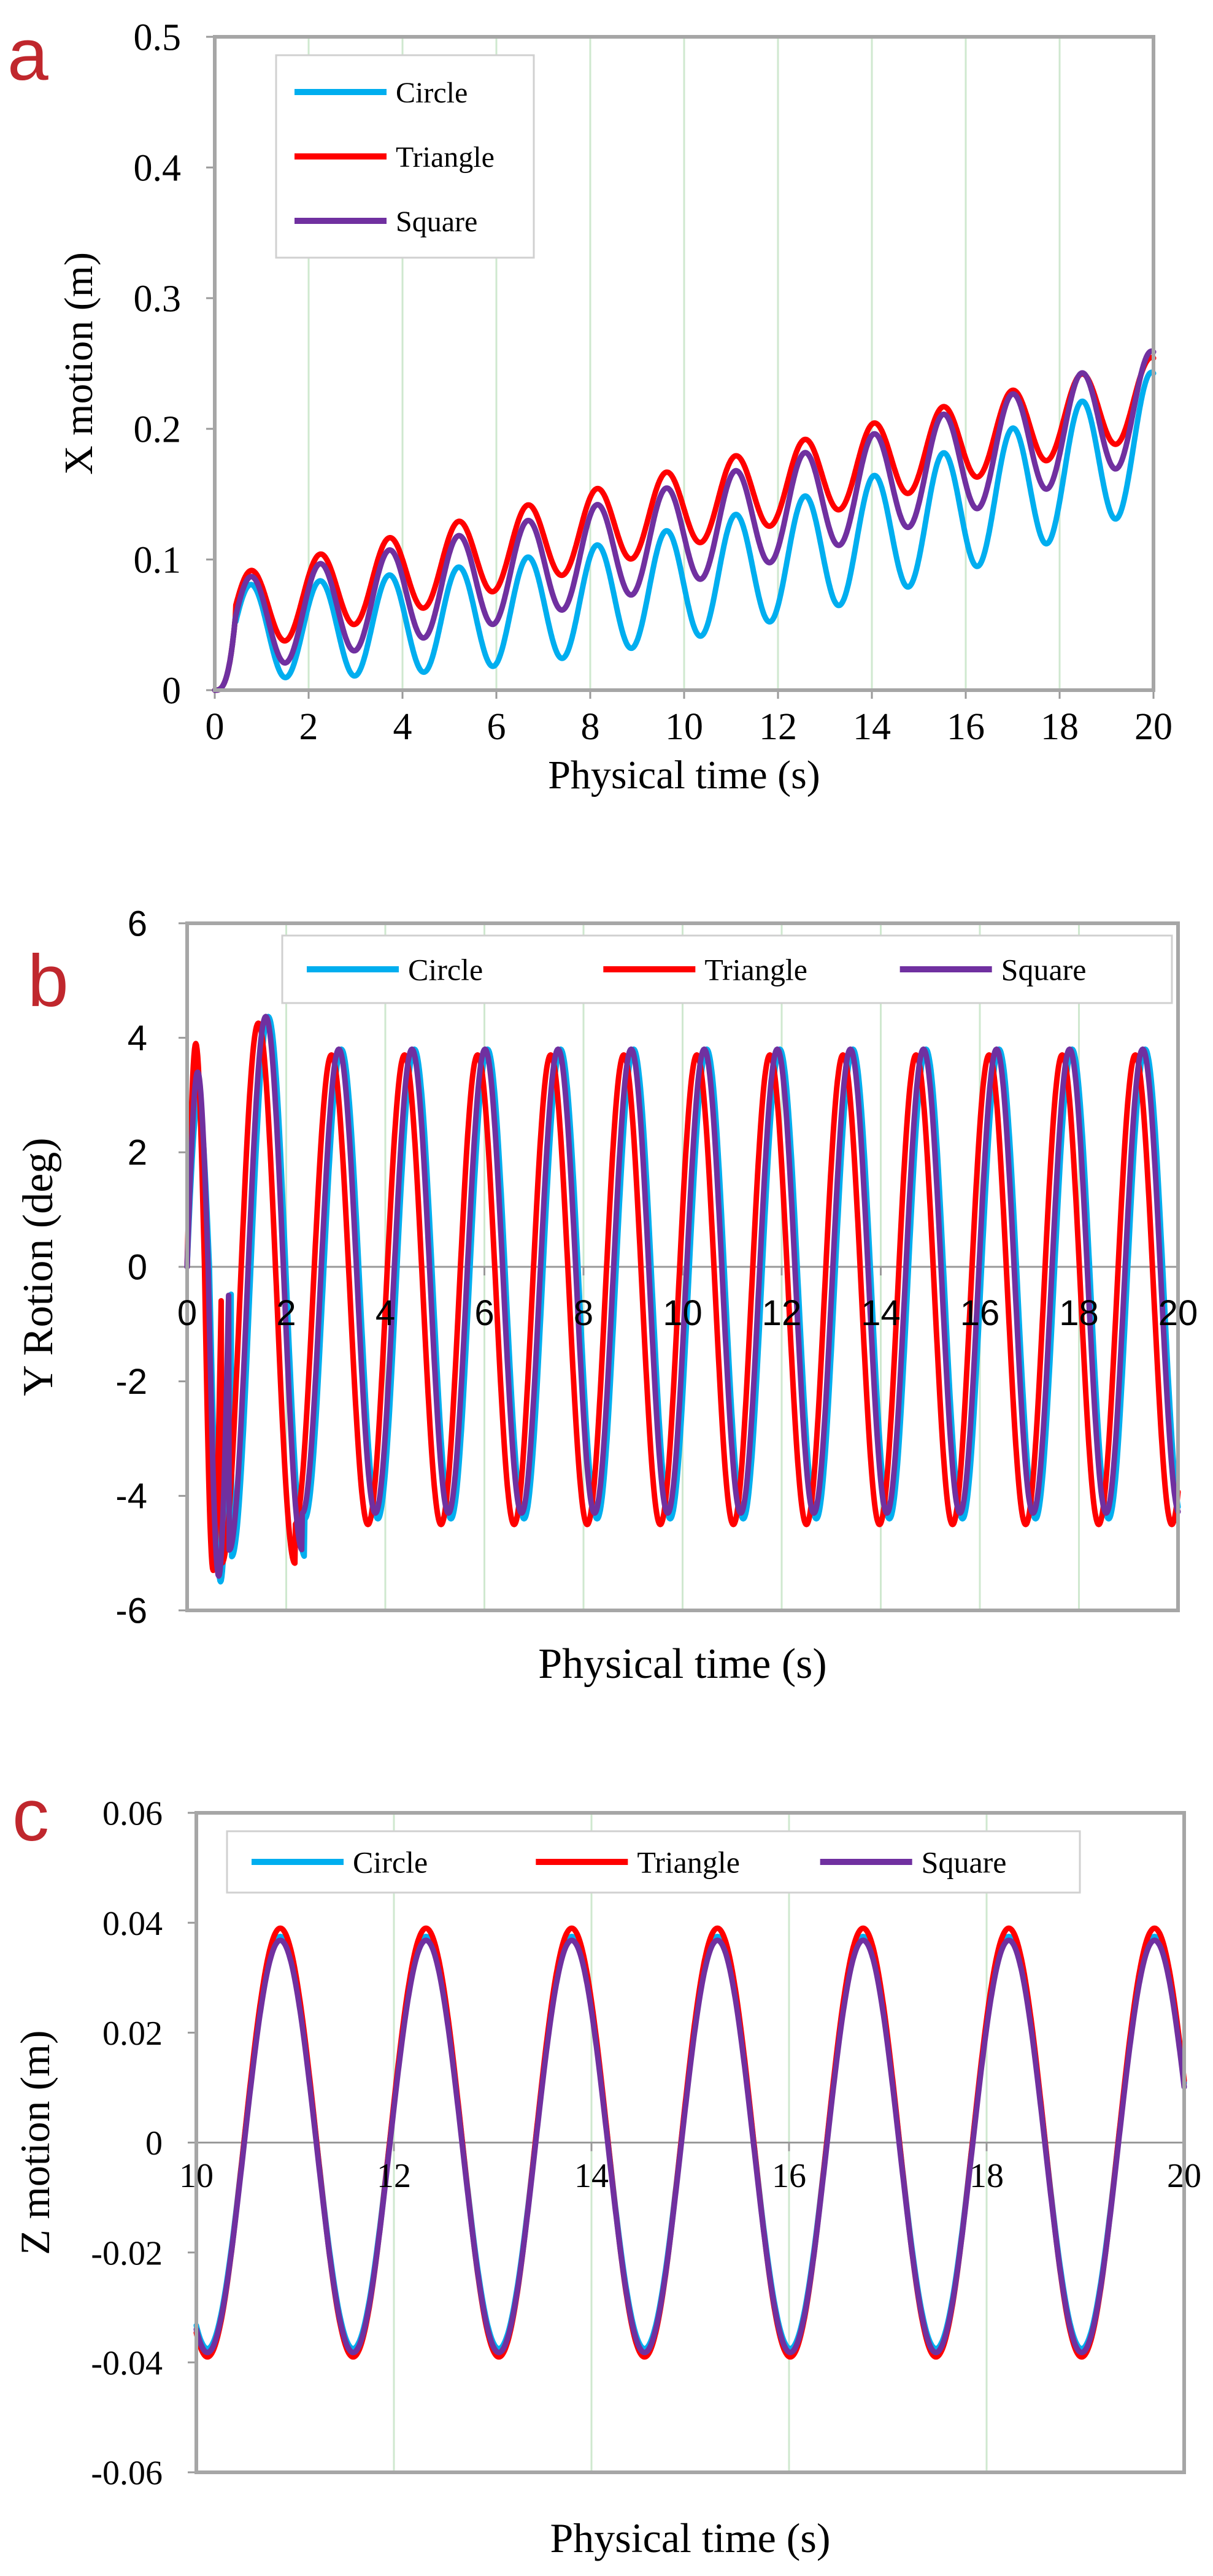 Image resolution: width=1213 pixels, height=2576 pixels. Describe the element at coordinates (35, 2142) in the screenshot. I see `y-axis-label: Z motion (m)` at that location.